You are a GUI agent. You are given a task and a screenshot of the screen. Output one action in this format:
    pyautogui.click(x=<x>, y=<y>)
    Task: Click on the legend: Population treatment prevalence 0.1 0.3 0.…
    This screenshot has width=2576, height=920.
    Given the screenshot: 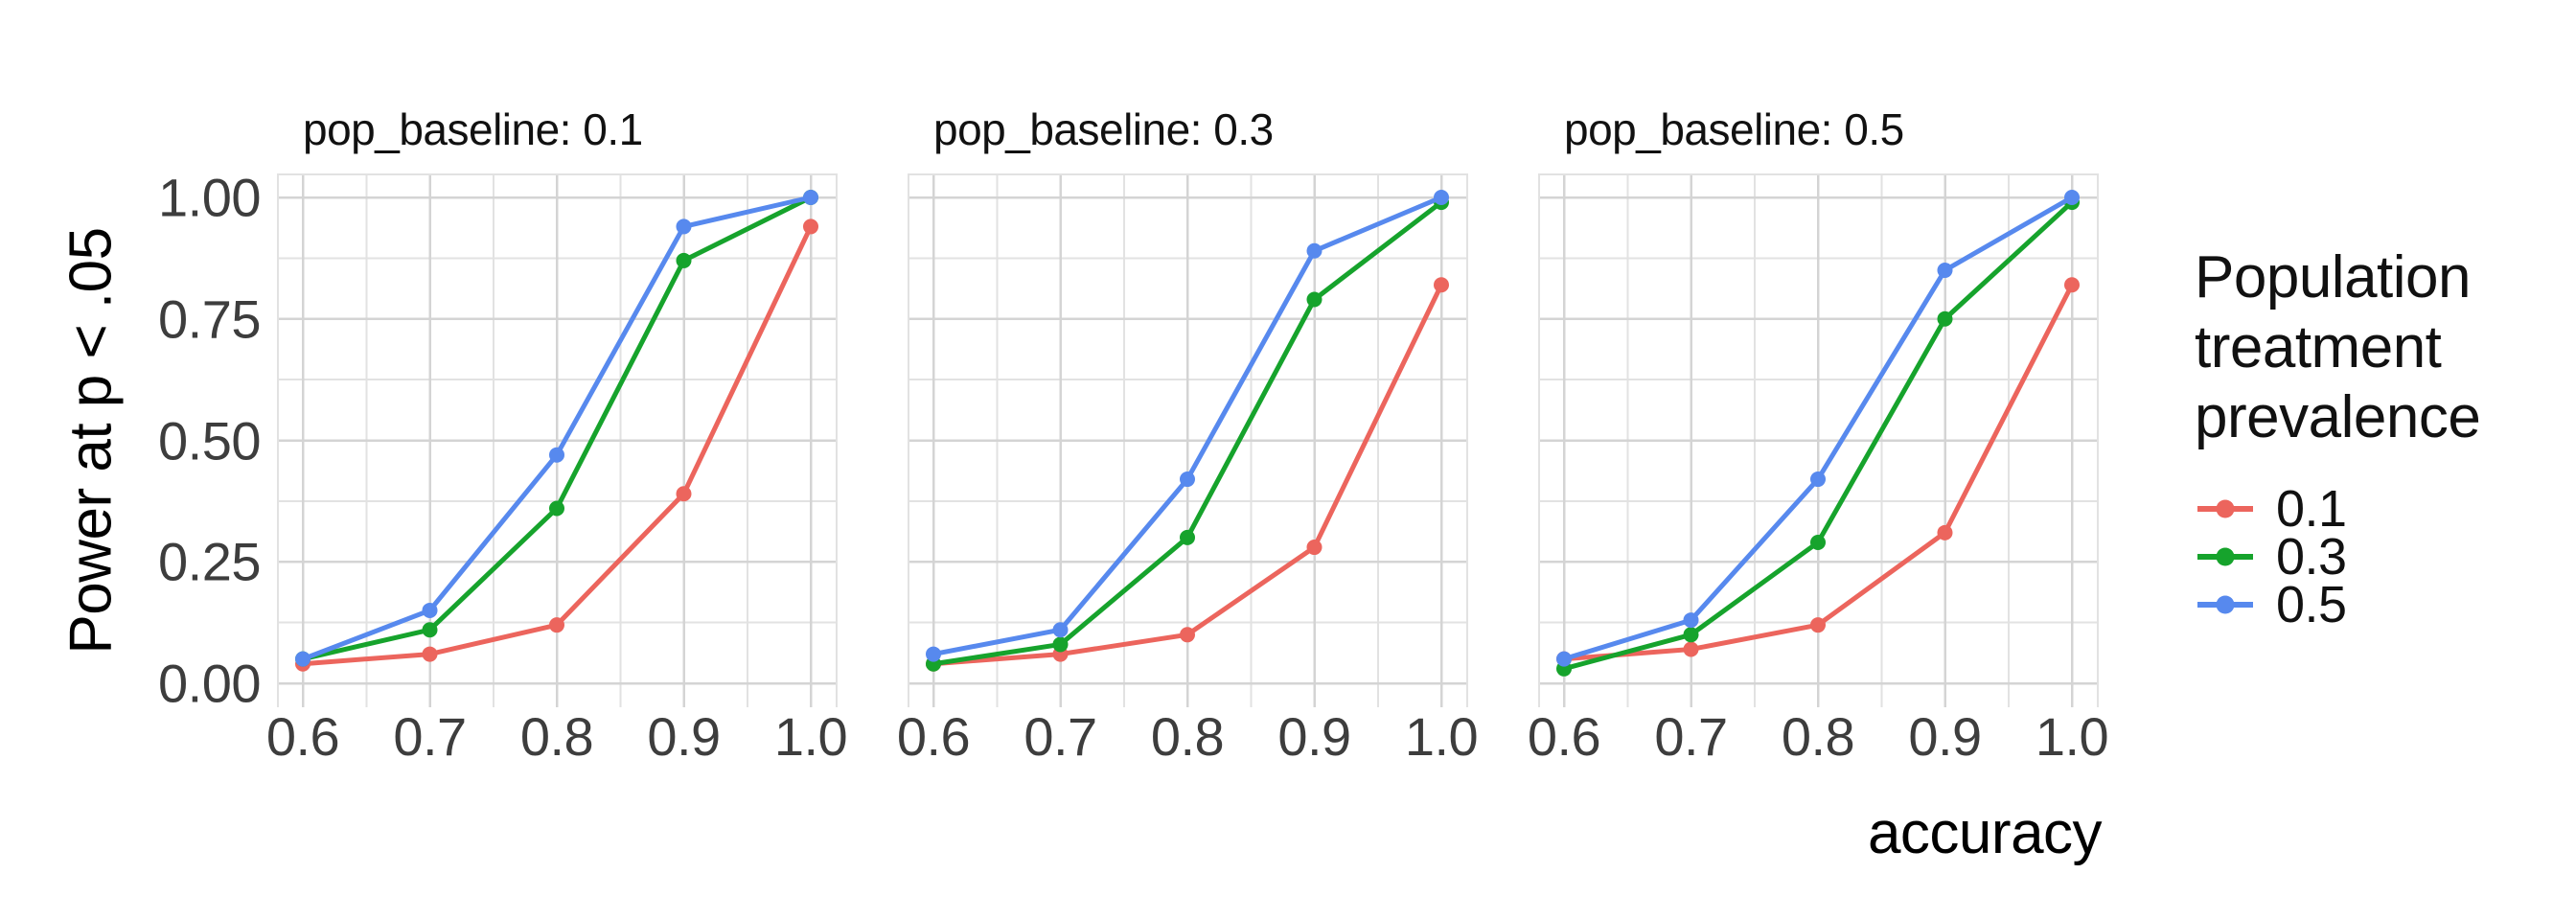 What is the action you would take?
    pyautogui.click(x=2381, y=437)
    